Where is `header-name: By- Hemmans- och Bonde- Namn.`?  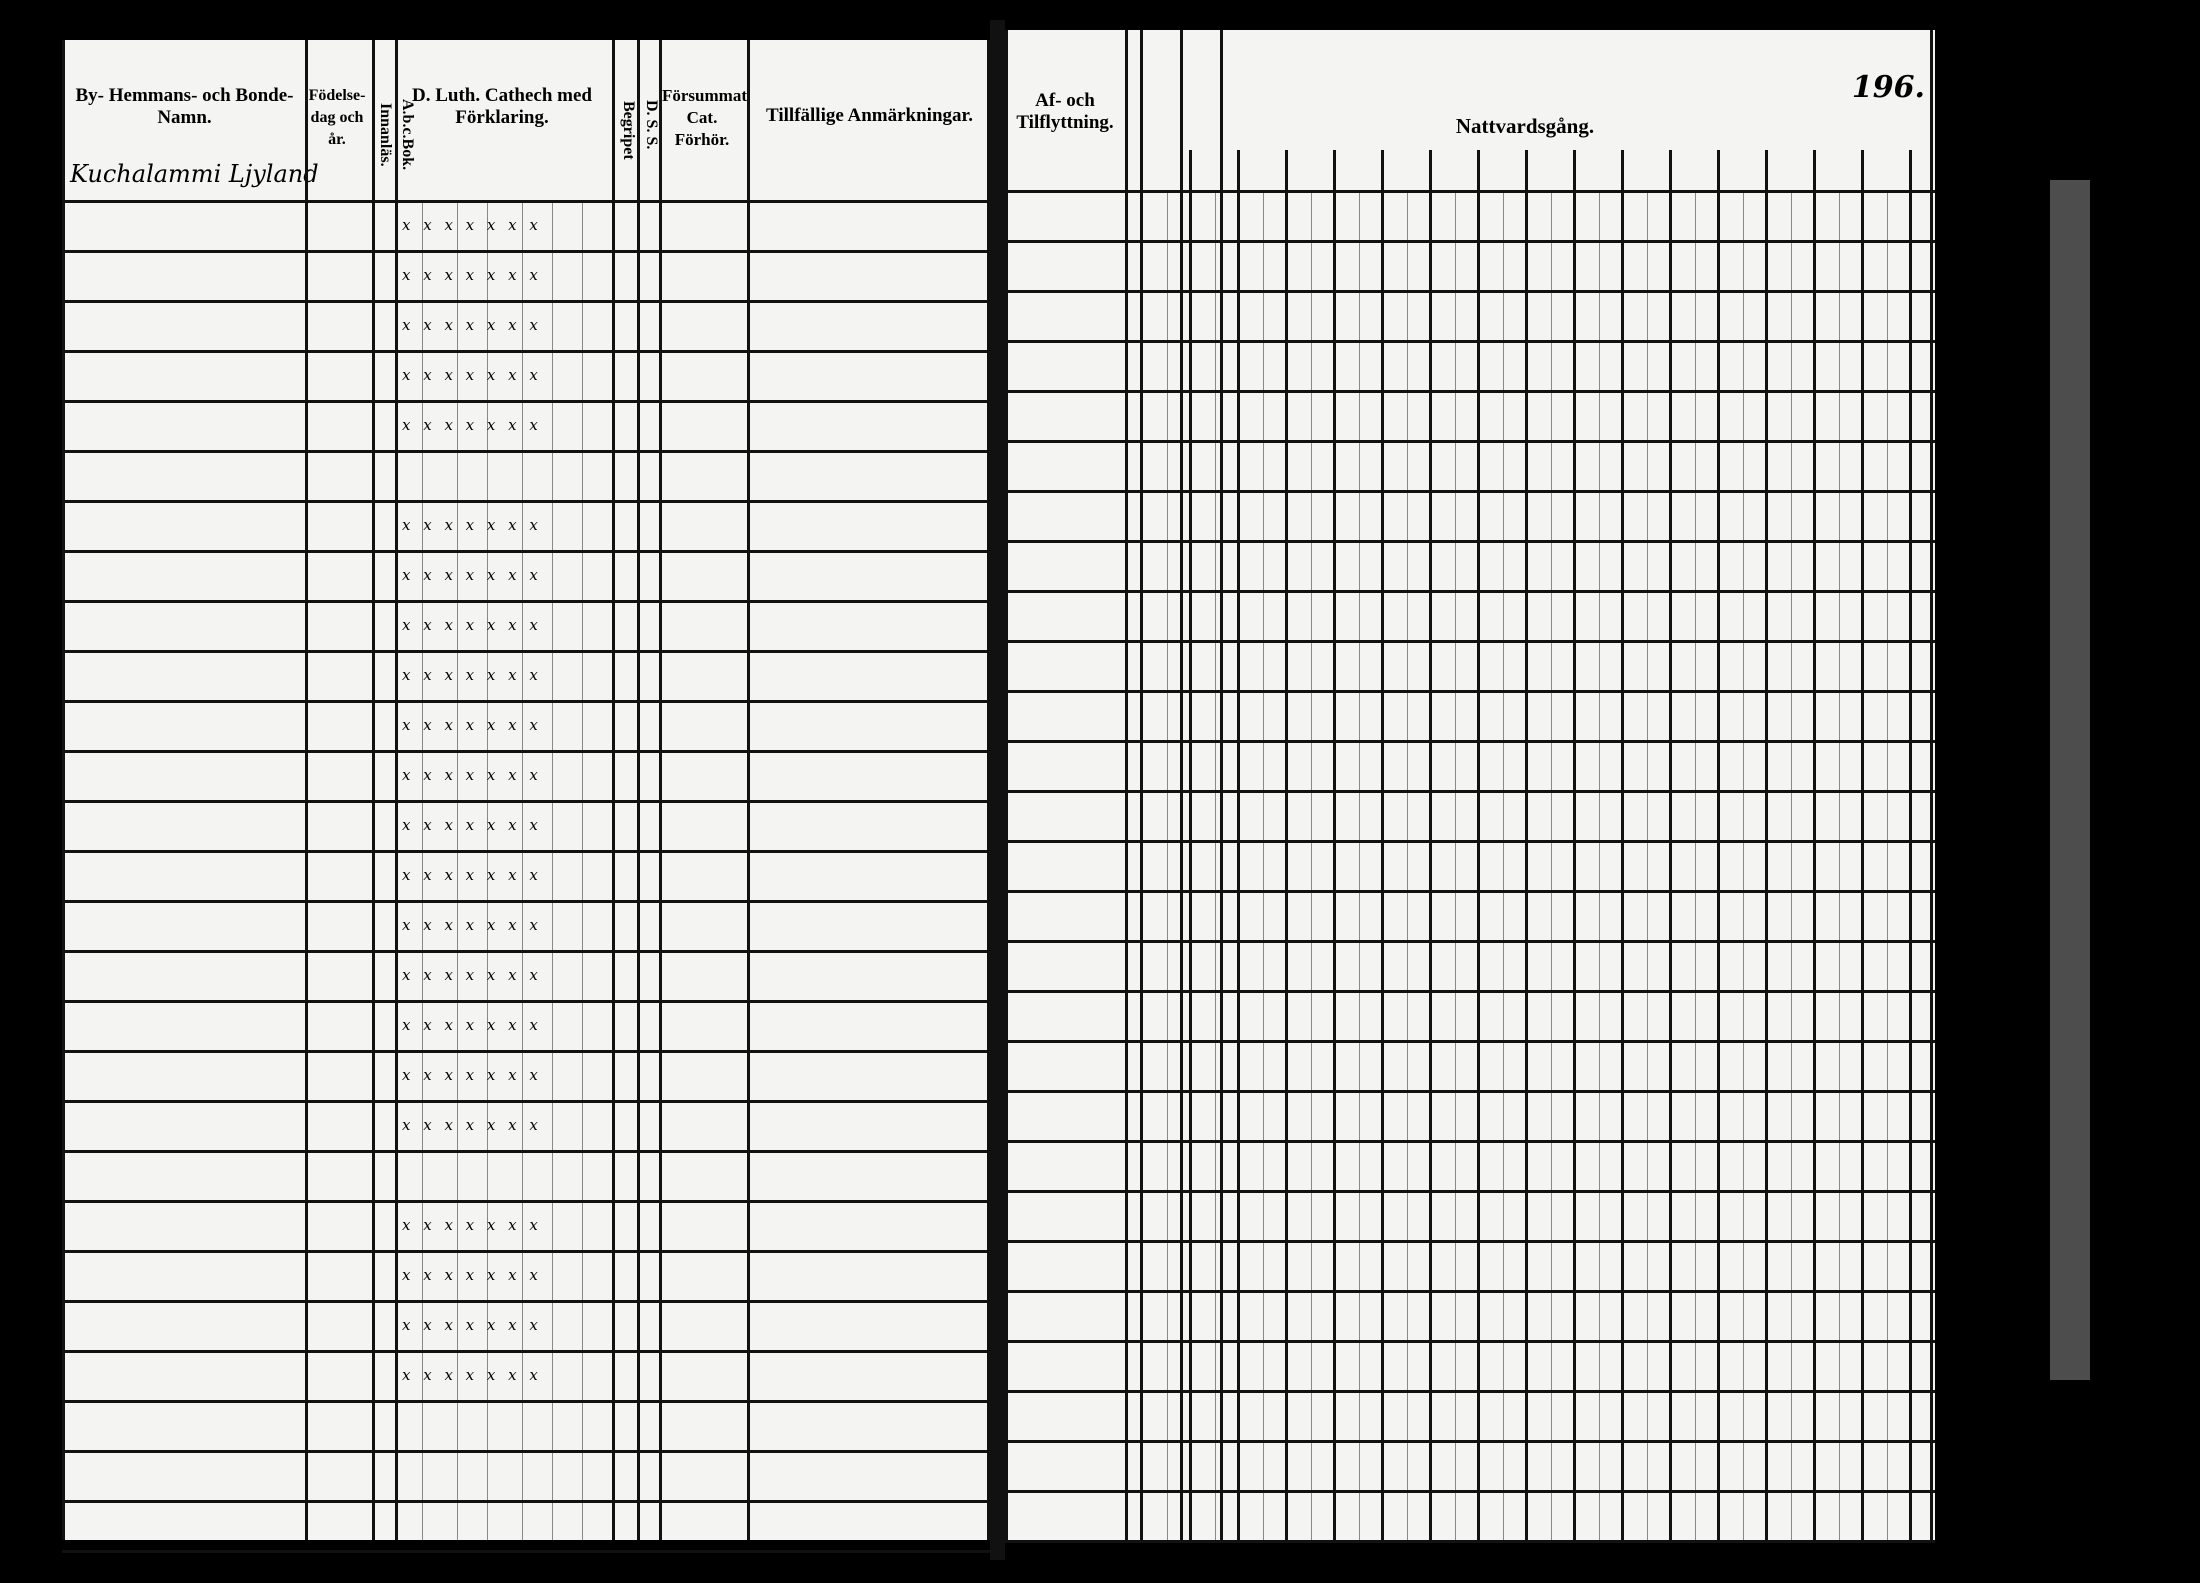 header-name: By- Hemmans- och Bonde- Namn. is located at coordinates (184, 106).